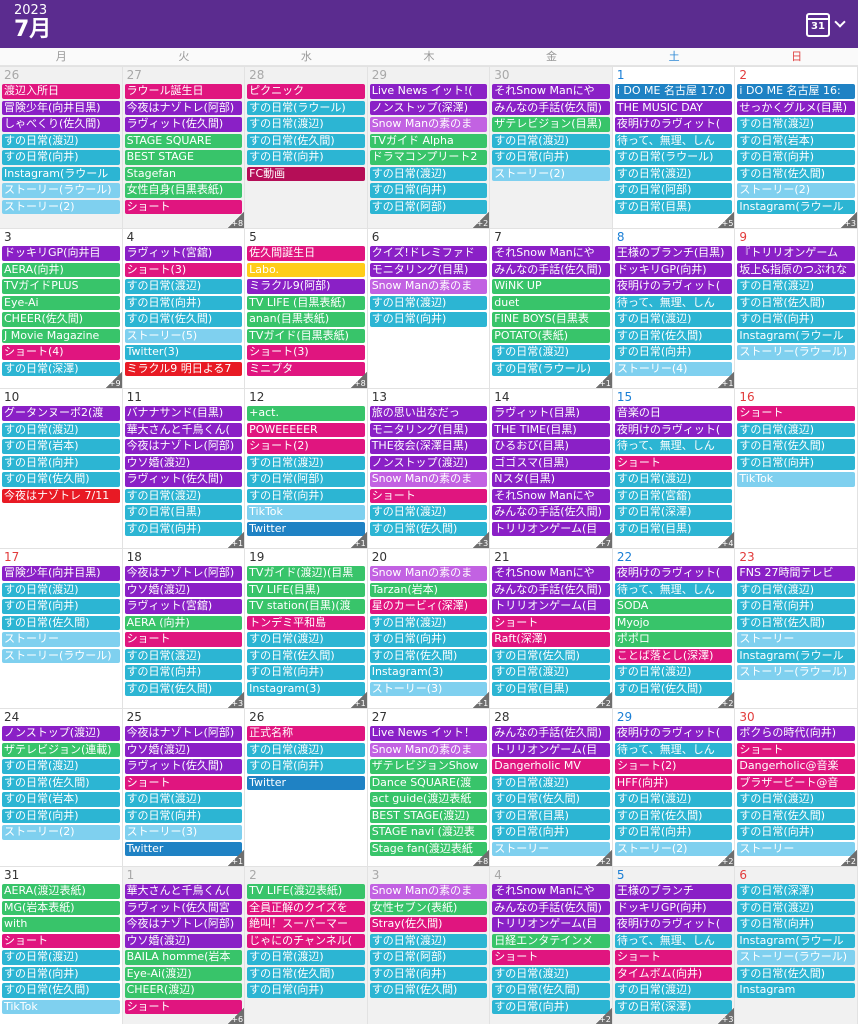 The height and width of the screenshot is (1024, 858). What do you see at coordinates (673, 495) in the screenshot?
I see `event-chip: すの日常(宮舘)` at bounding box center [673, 495].